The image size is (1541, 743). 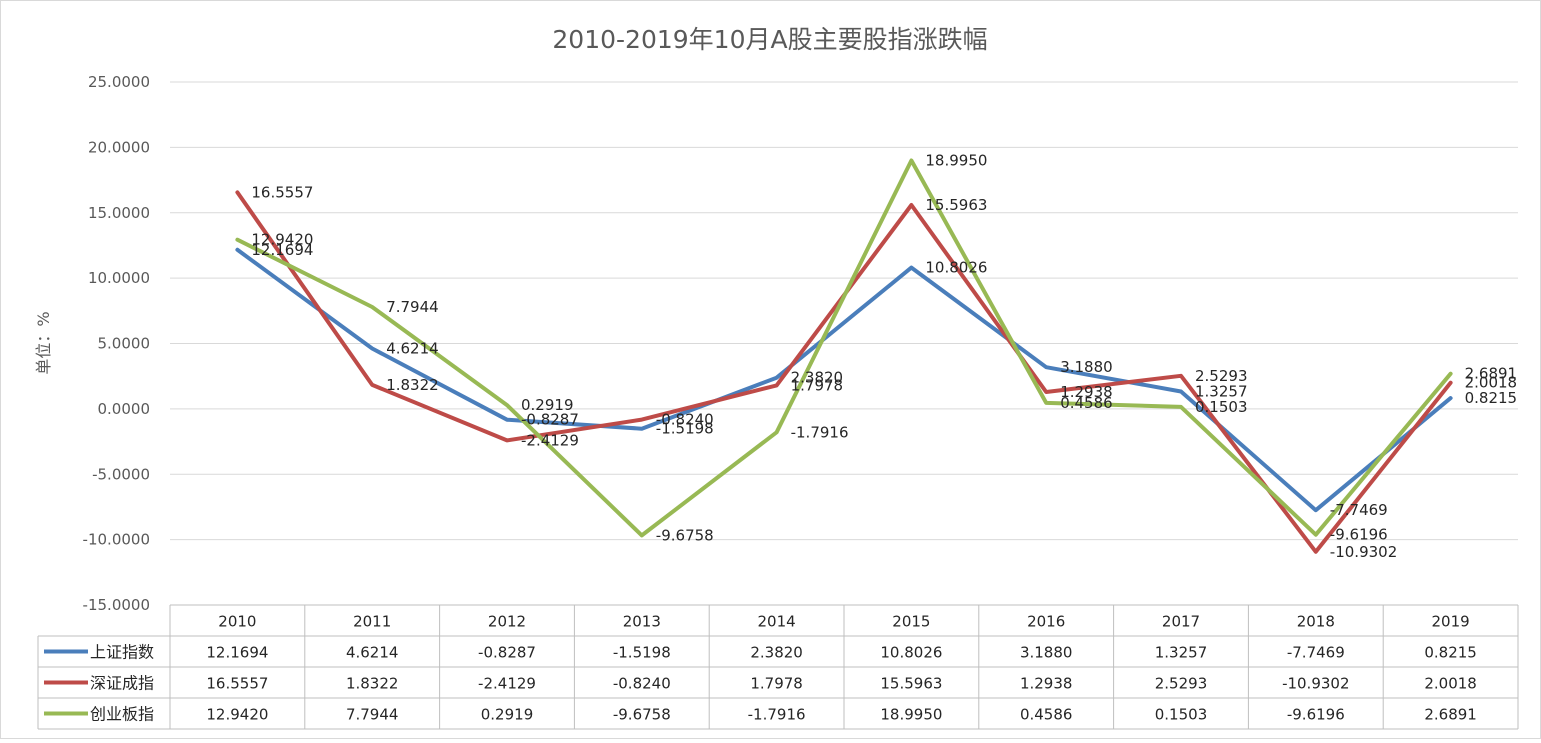 I want to click on data-label-2-7: 0.1503, so click(x=1221, y=407).